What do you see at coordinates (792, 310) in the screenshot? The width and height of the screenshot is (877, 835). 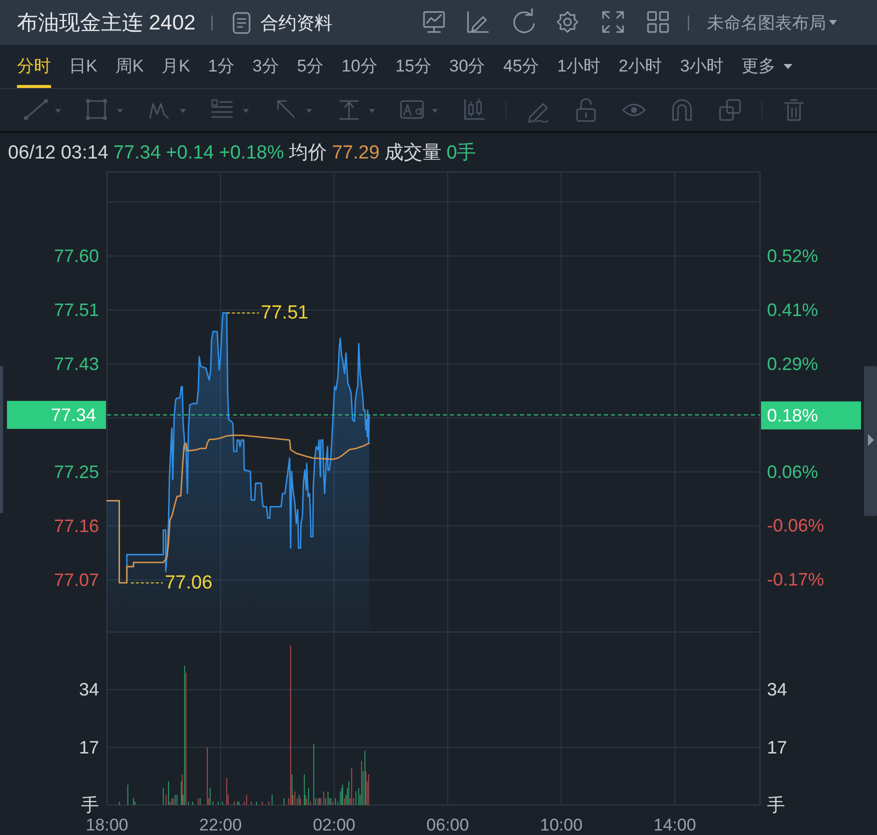 I see `y2-tick-label: 0.41%` at bounding box center [792, 310].